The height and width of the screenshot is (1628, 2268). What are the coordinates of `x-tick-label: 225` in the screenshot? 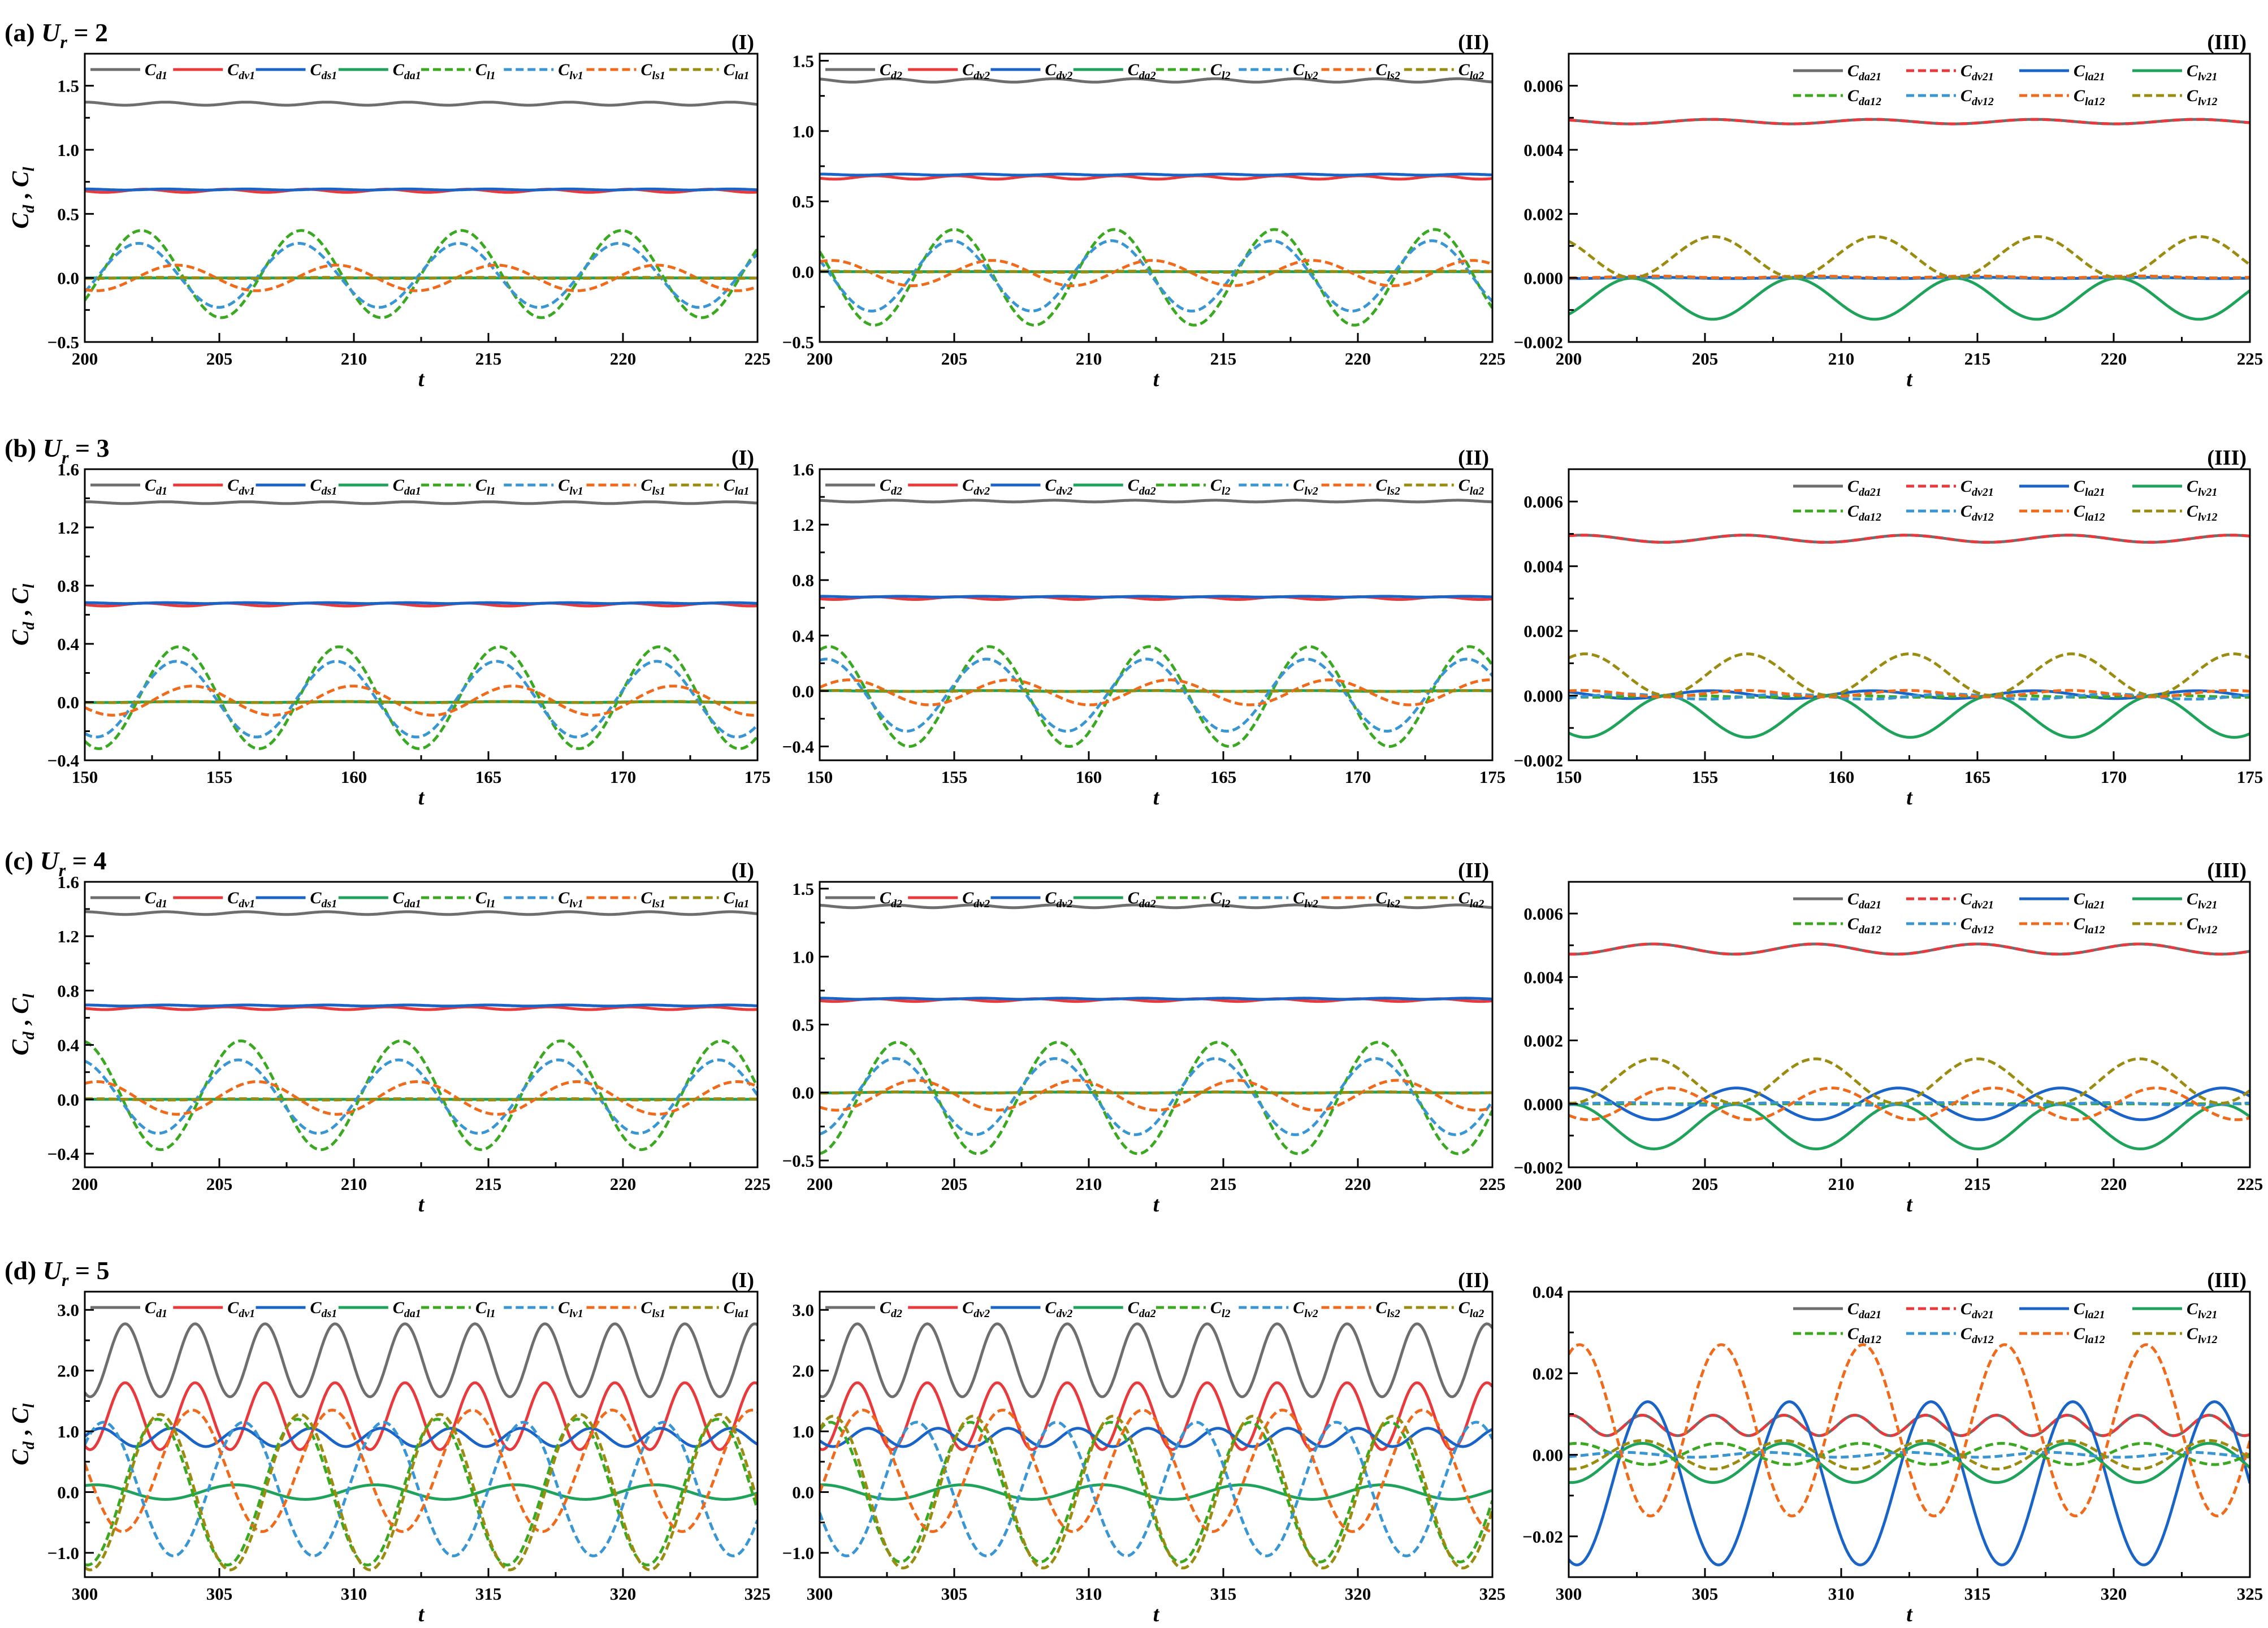 It's located at (758, 359).